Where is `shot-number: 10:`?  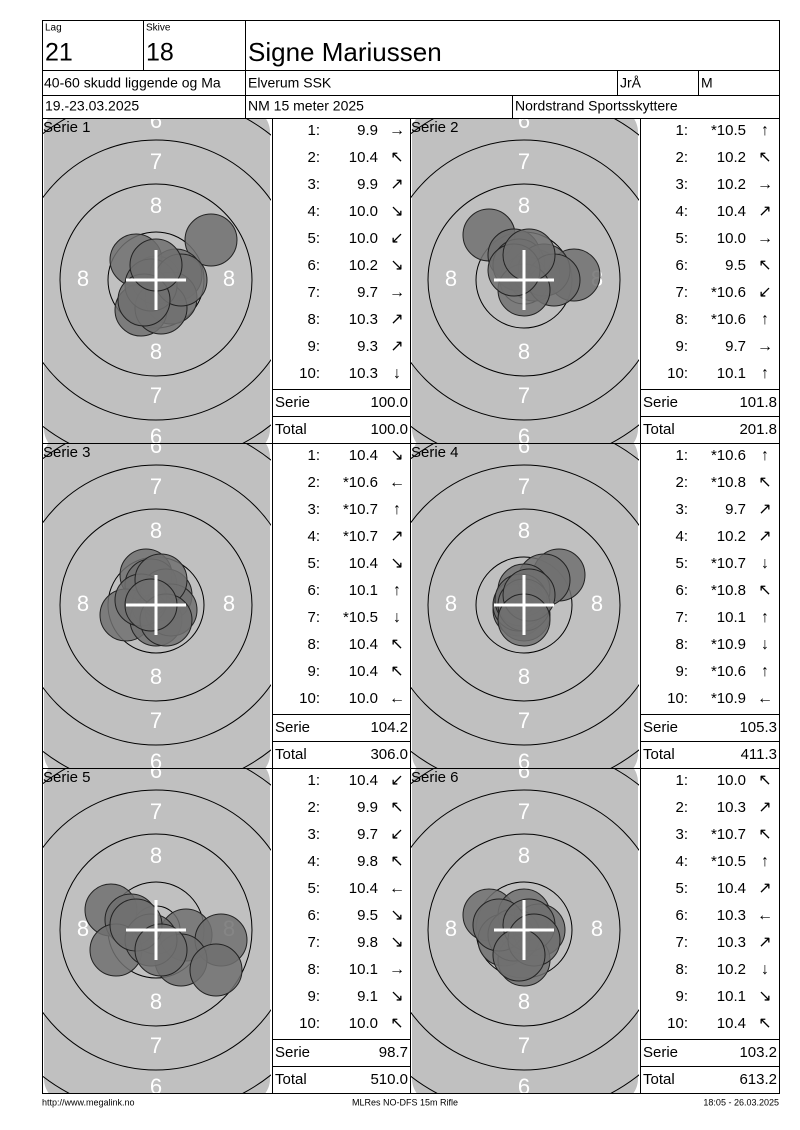 shot-number: 10: is located at coordinates (309, 373).